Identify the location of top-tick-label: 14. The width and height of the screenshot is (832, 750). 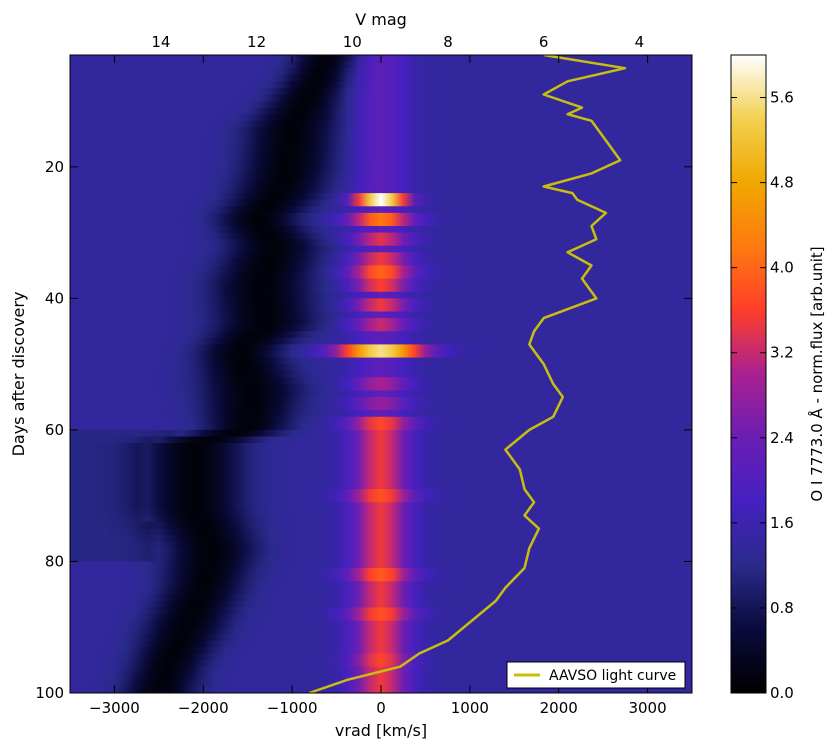
(160, 42).